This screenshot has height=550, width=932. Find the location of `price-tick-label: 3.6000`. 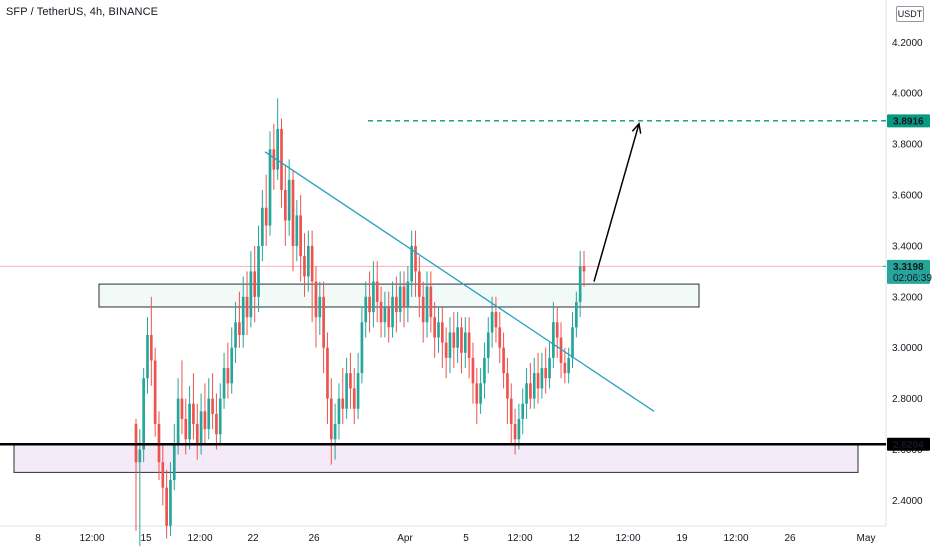

price-tick-label: 3.6000 is located at coordinates (907, 196).